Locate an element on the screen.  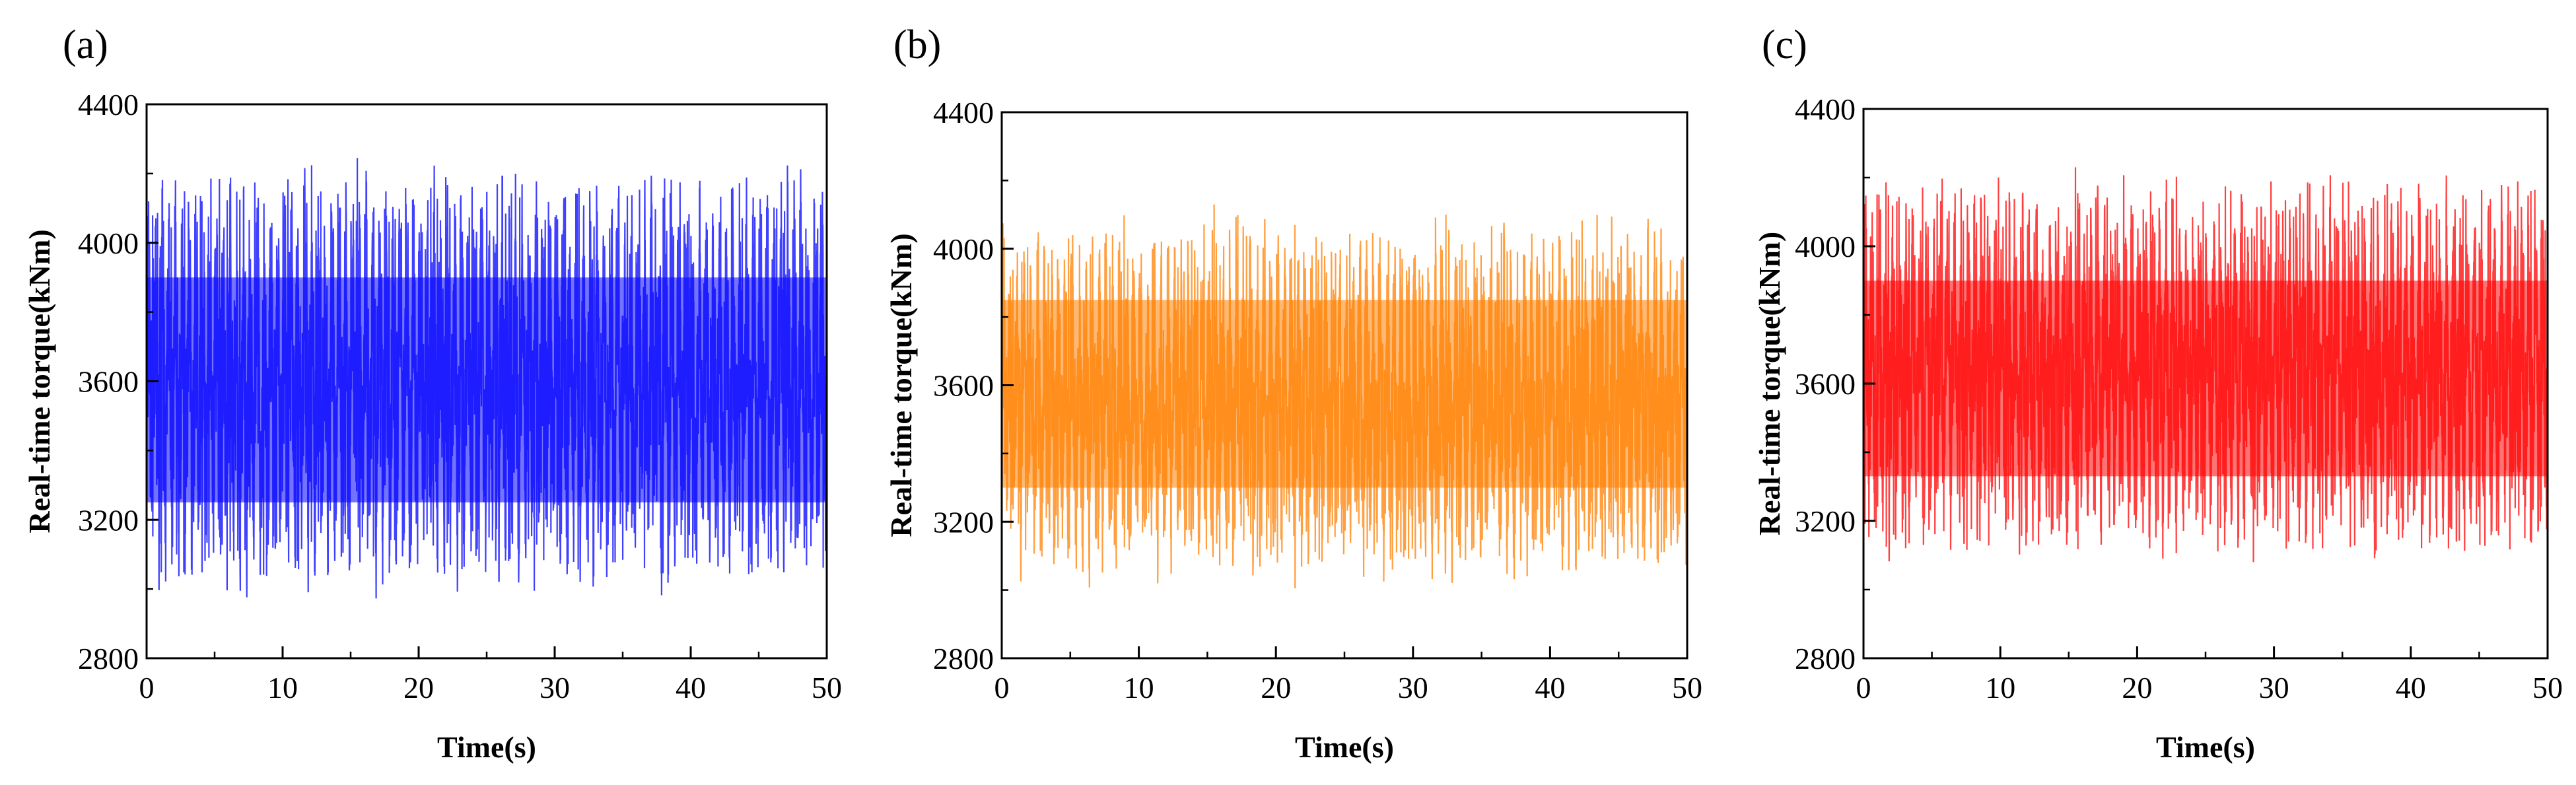
panel-label: (c) is located at coordinates (1785, 44).